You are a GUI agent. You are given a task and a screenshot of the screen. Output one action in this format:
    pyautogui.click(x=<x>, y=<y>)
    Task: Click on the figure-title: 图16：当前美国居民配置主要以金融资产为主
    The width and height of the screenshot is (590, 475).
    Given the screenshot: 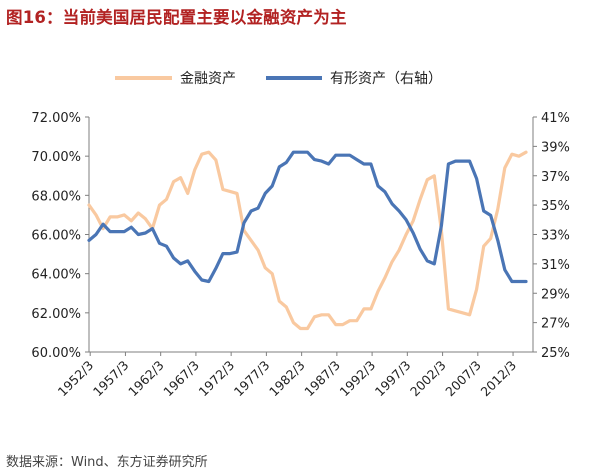 What is the action you would take?
    pyautogui.click(x=176, y=17)
    